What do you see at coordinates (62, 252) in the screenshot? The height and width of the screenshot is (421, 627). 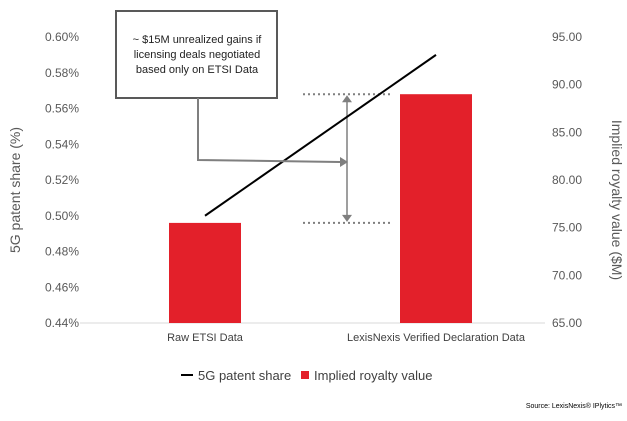 I see `left-tick-label: 0.48%` at bounding box center [62, 252].